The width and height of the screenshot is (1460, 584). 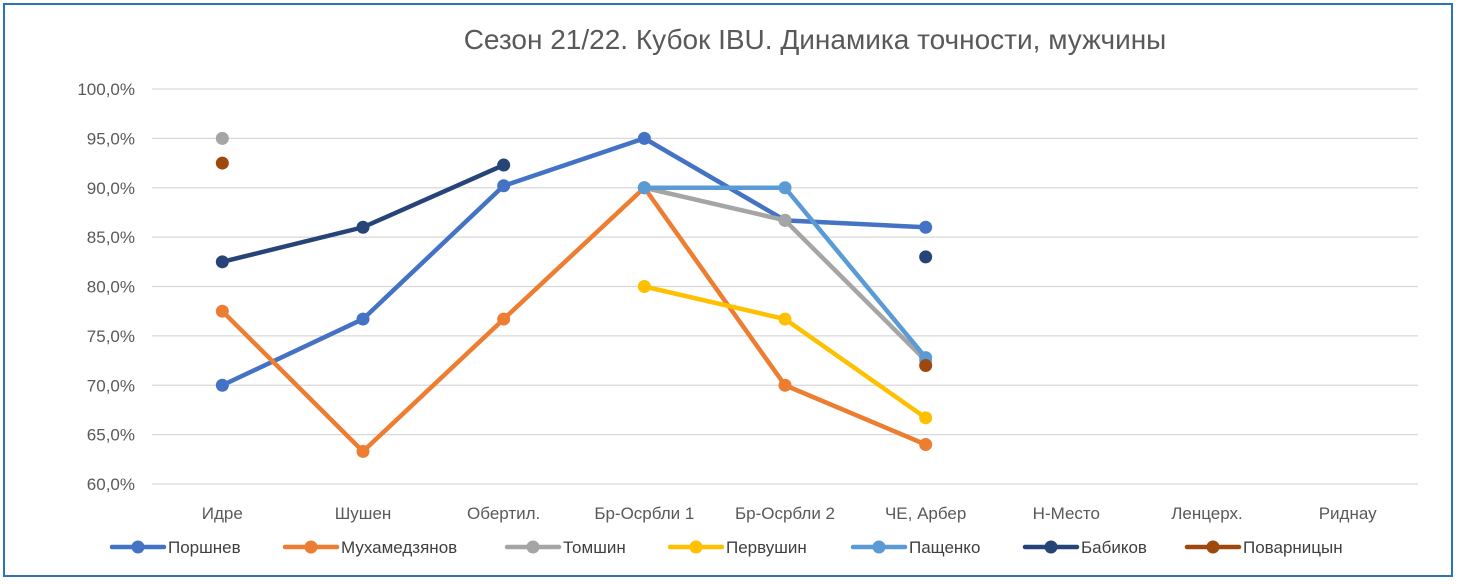 What do you see at coordinates (111, 287) in the screenshot?
I see `y-tick-label: 80,0%` at bounding box center [111, 287].